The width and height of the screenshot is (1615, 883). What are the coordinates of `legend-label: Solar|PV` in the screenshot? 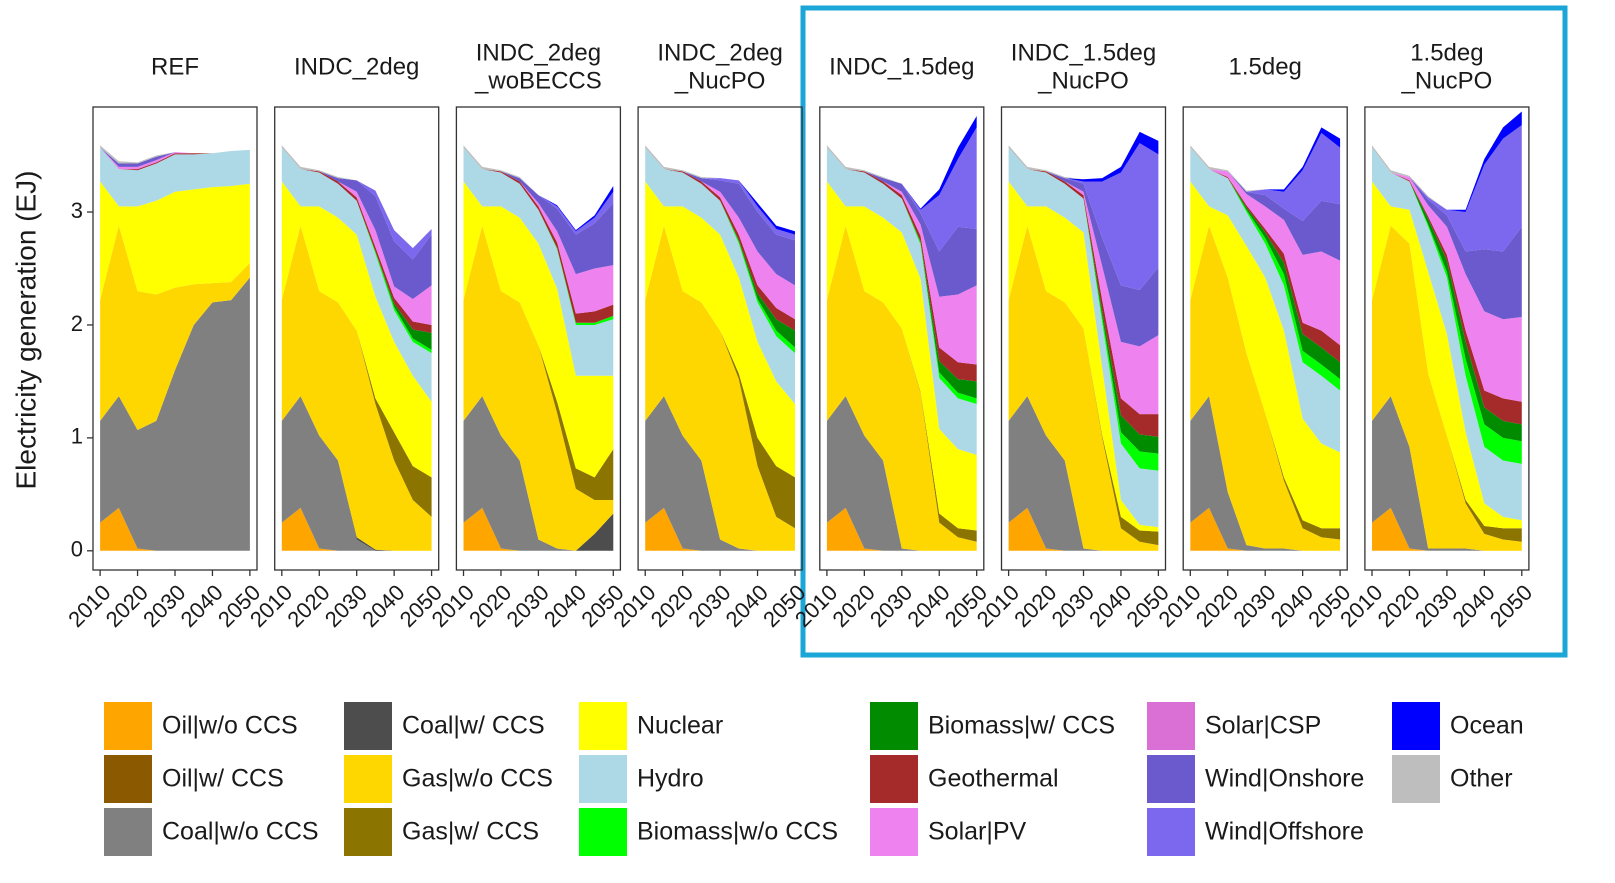 It's located at (977, 832).